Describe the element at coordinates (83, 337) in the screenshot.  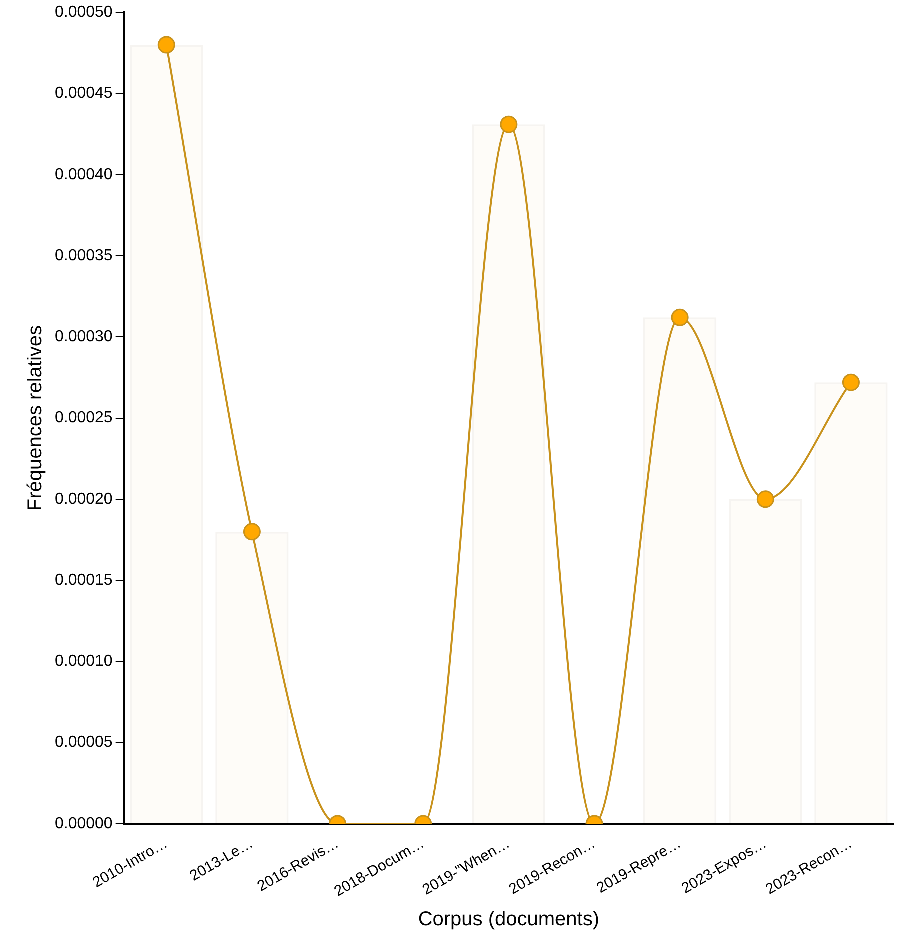
I see `y-tick-label: 0.00030` at that location.